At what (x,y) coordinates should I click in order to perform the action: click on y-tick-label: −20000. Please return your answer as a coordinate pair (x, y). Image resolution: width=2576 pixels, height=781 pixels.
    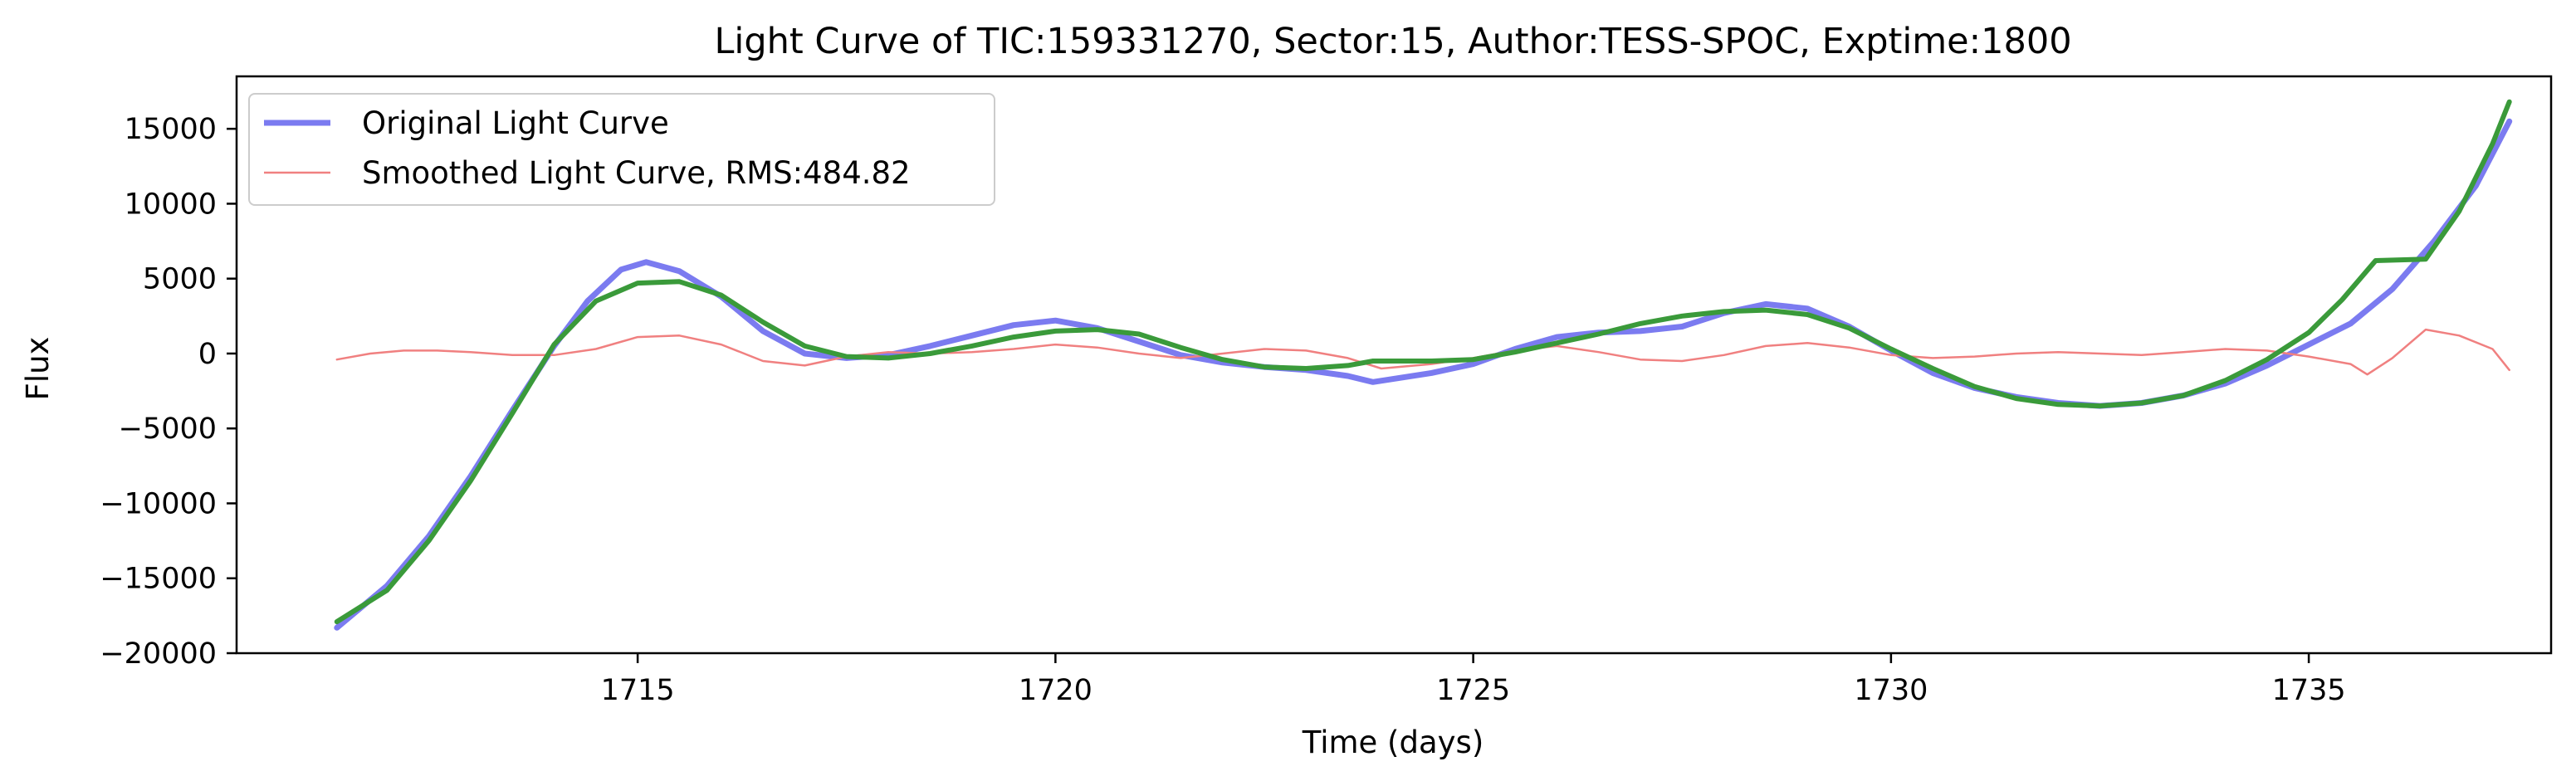
    Looking at the image, I should click on (158, 654).